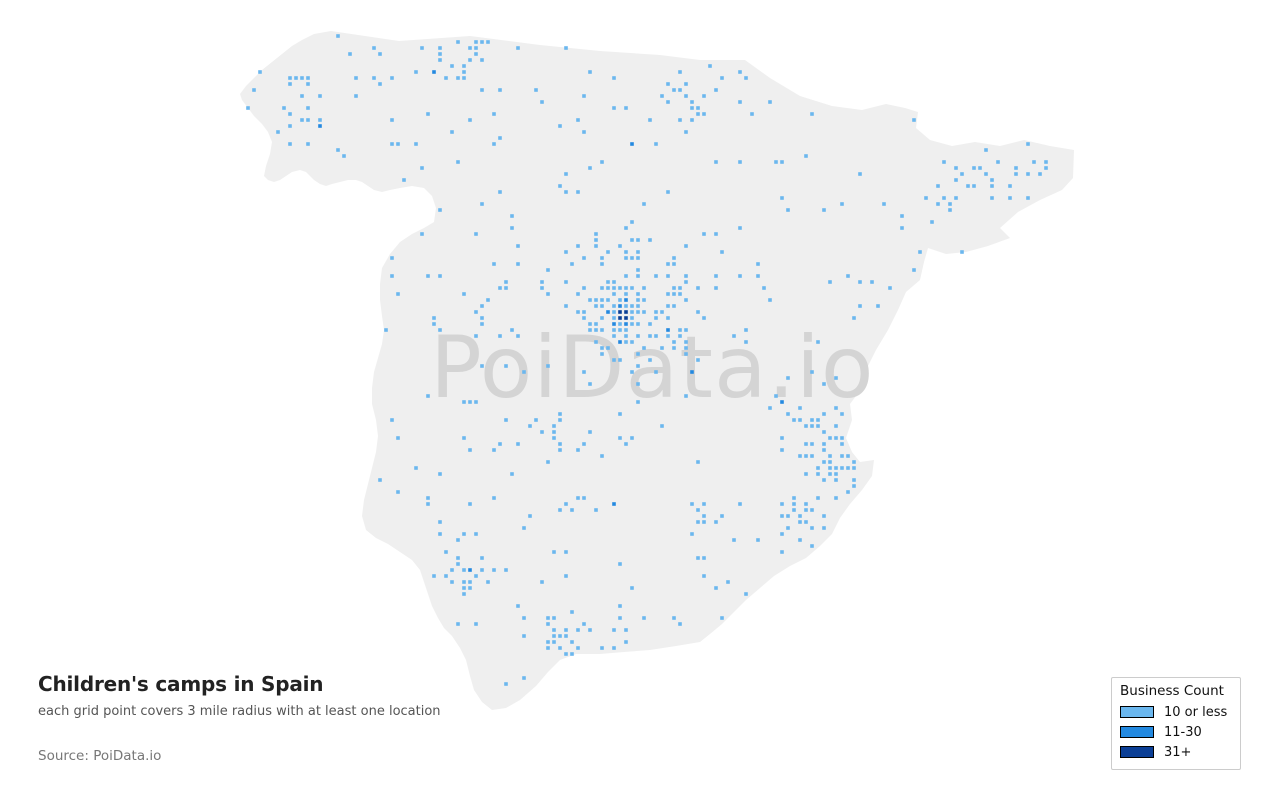  I want to click on legend-box: Business Count 10 or less 11-30 31+, so click(1176, 723).